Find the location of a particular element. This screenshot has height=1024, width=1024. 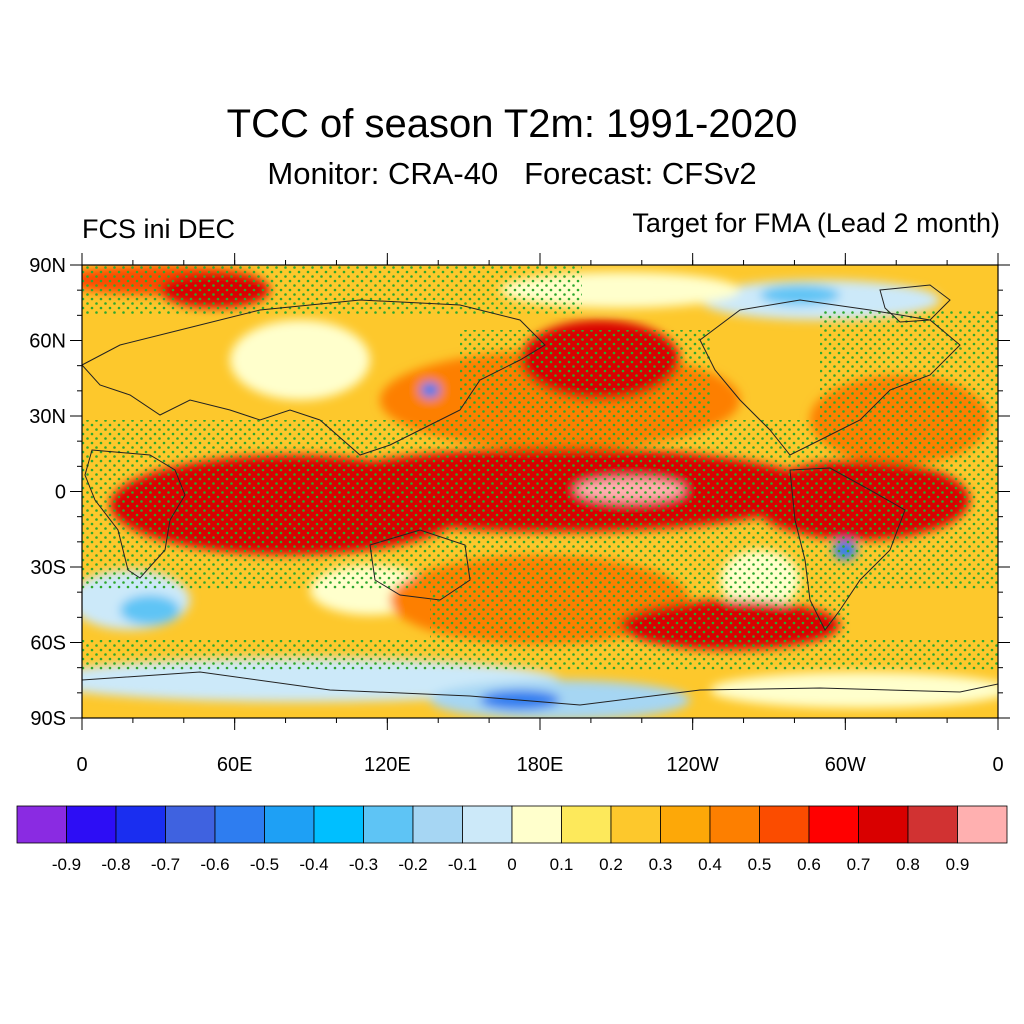

target-label: Target for FMA (Lead 2 month) is located at coordinates (816, 223).